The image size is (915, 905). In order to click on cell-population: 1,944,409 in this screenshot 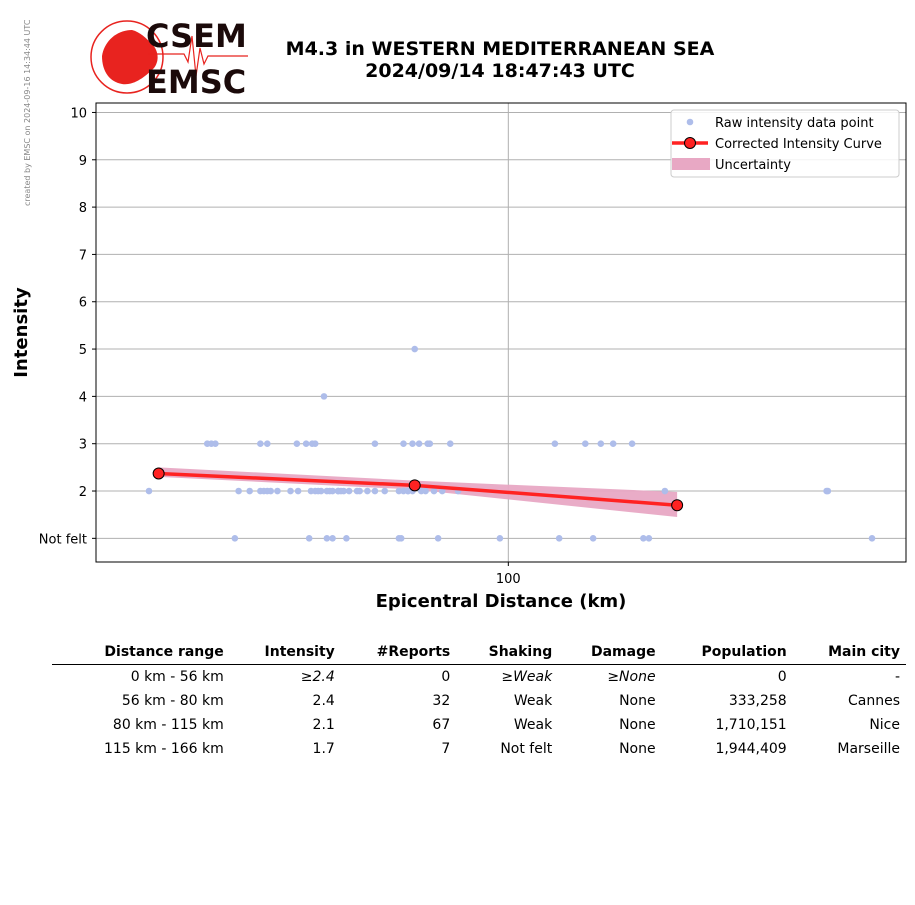, I will do `click(751, 749)`.